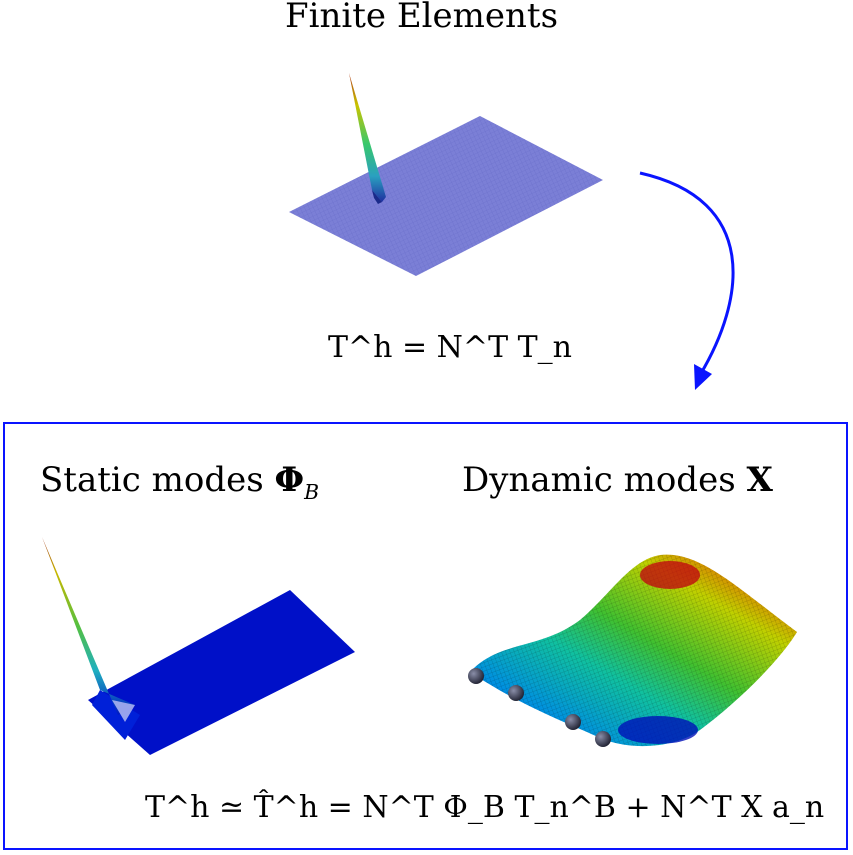 The image size is (853, 855). What do you see at coordinates (312, 491) in the screenshot?
I see `static-modes-subscript: B` at bounding box center [312, 491].